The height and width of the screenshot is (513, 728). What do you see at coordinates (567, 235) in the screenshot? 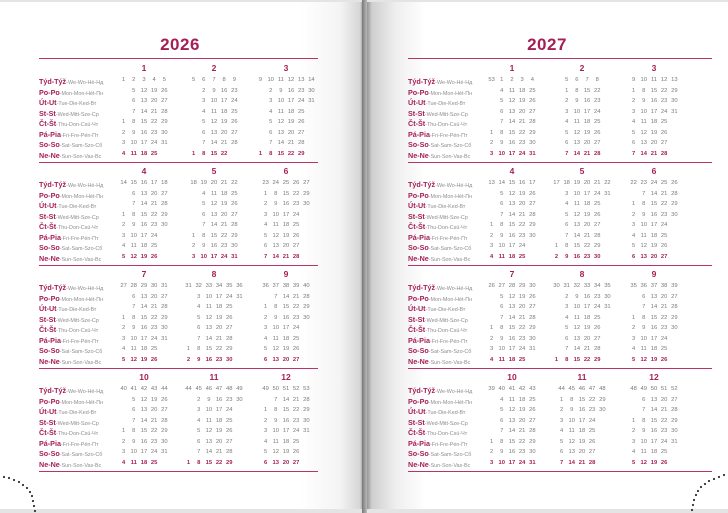
I see `day-number: 7` at bounding box center [567, 235].